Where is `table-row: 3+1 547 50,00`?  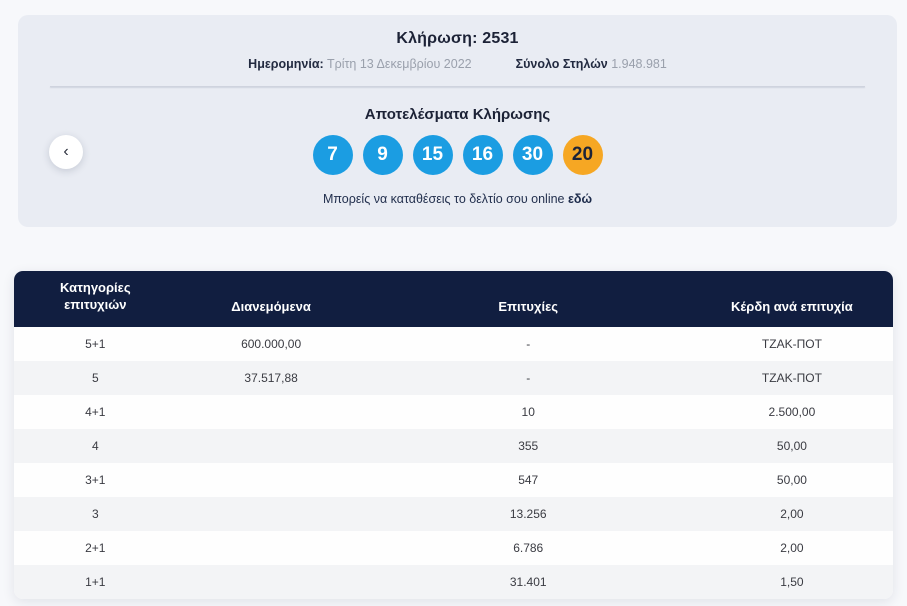
table-row: 3+1 547 50,00 is located at coordinates (453, 480).